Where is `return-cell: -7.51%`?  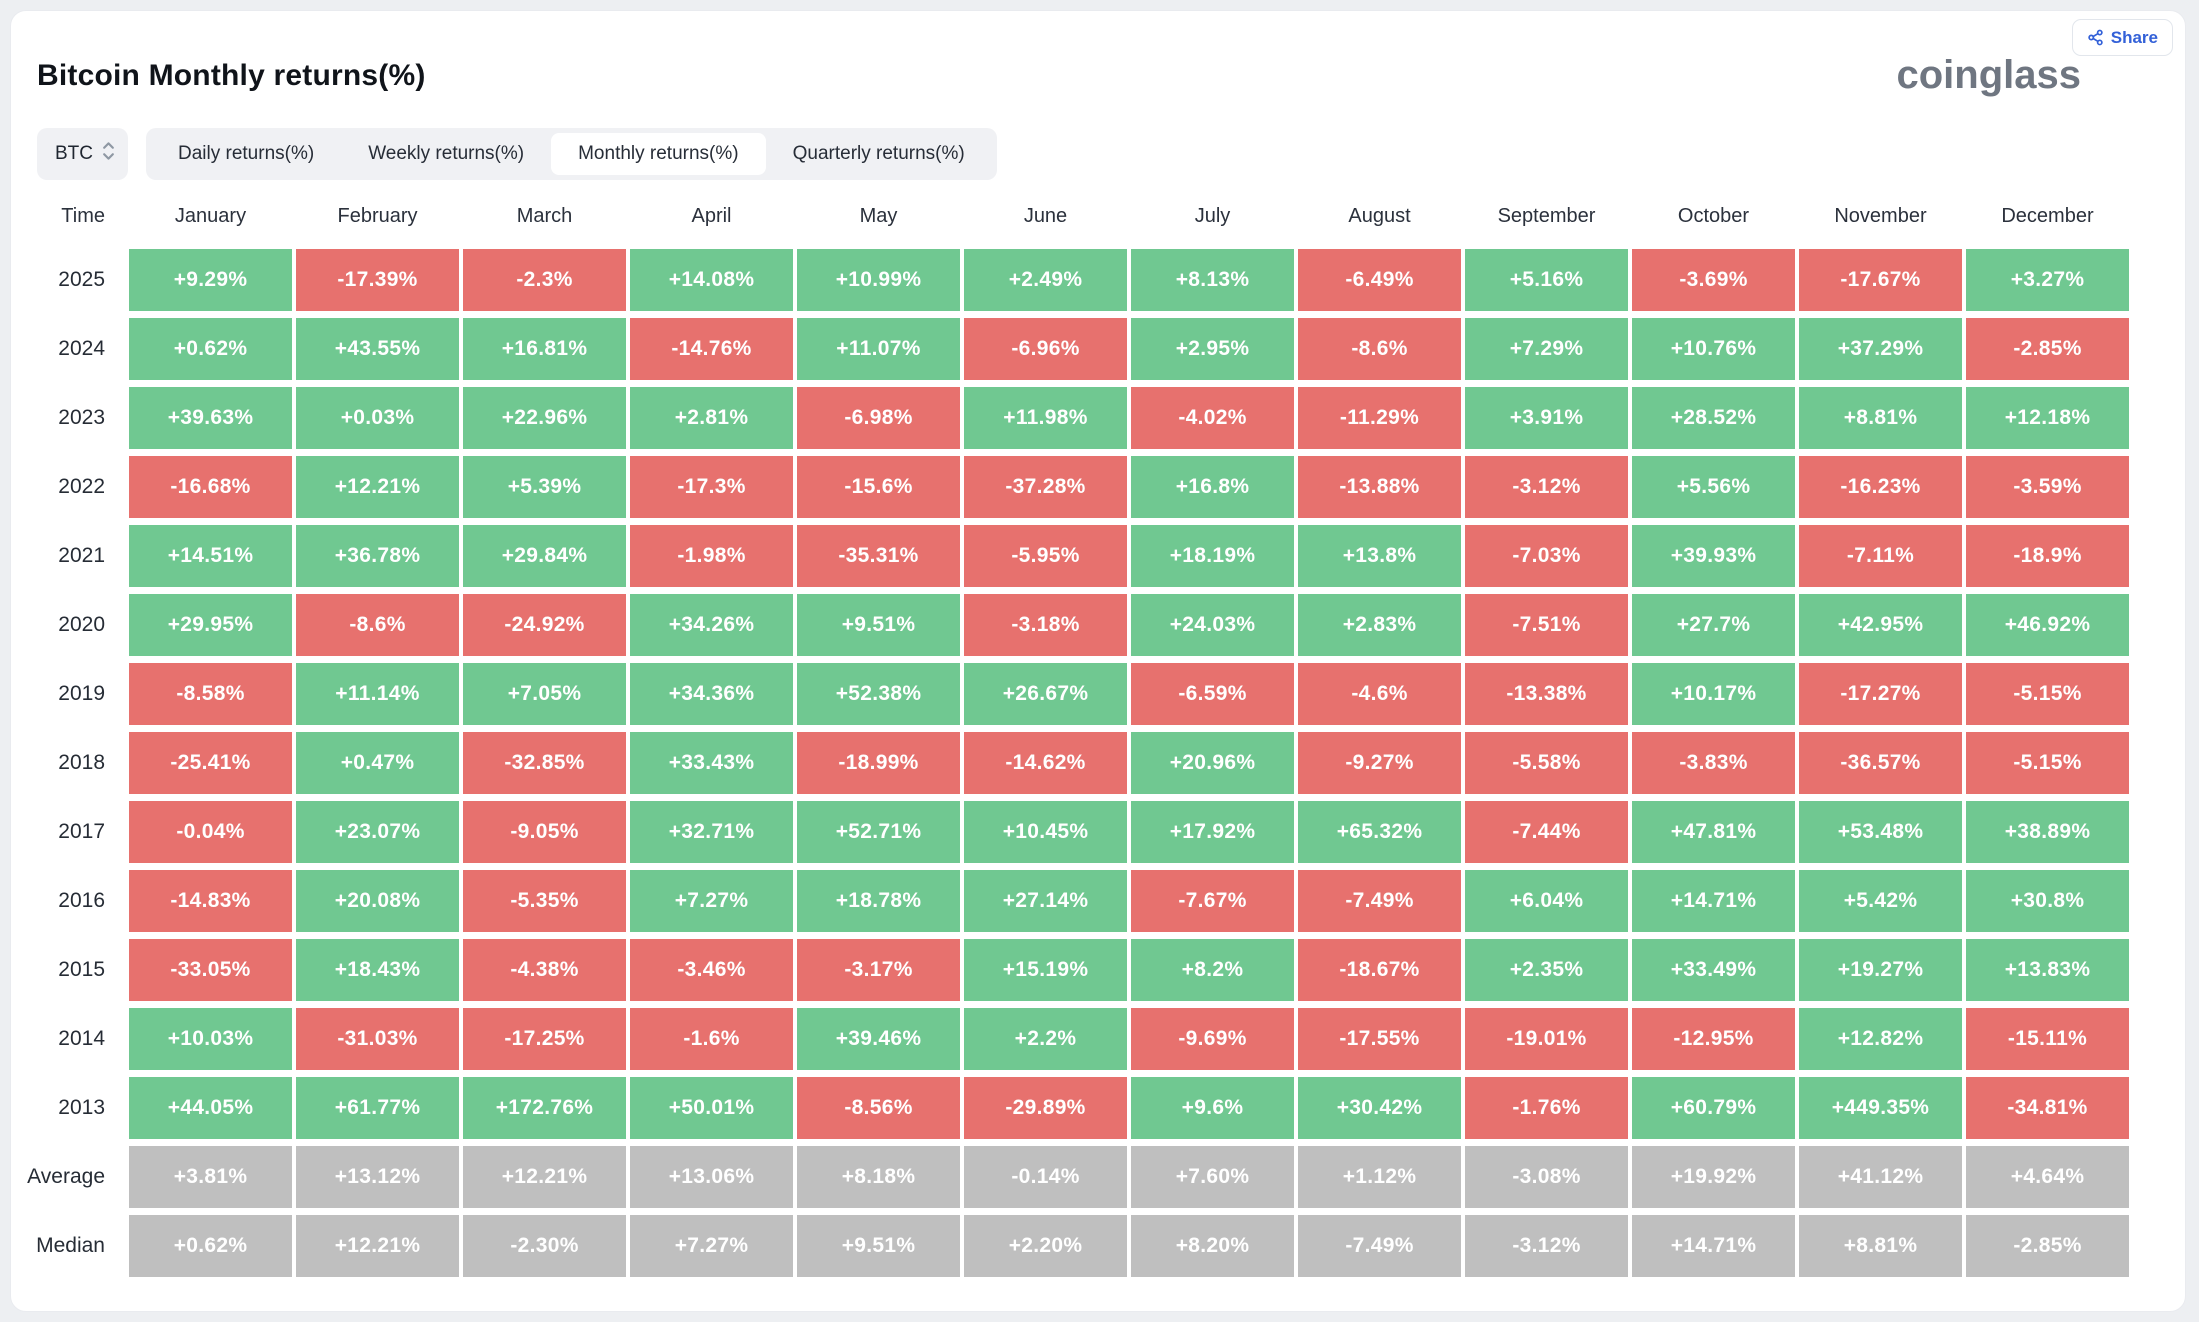
return-cell: -7.51% is located at coordinates (1546, 625).